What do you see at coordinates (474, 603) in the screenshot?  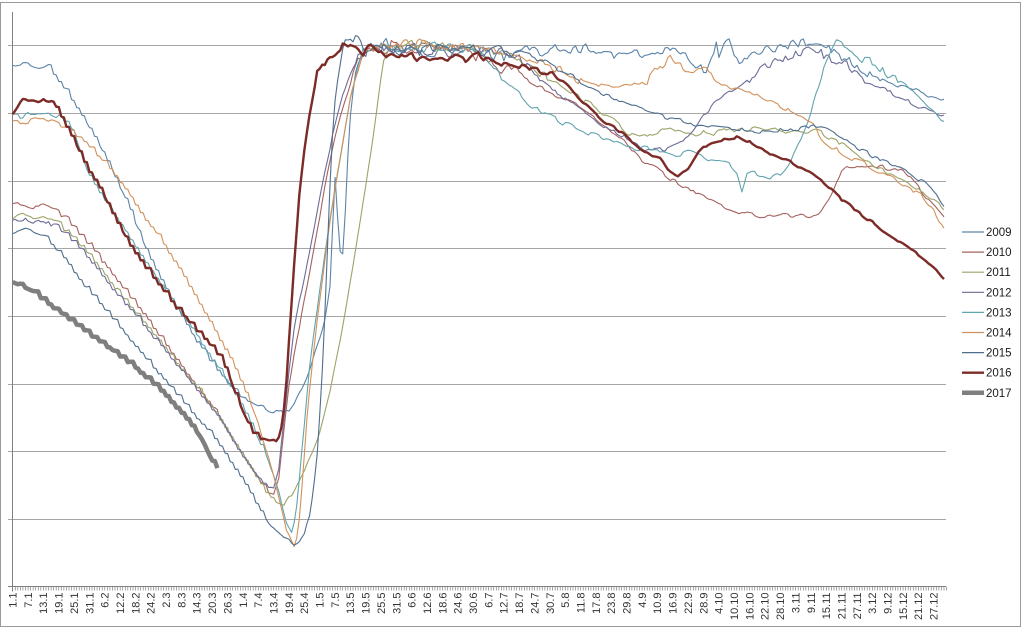 I see `svg-text: 30.6` at bounding box center [474, 603].